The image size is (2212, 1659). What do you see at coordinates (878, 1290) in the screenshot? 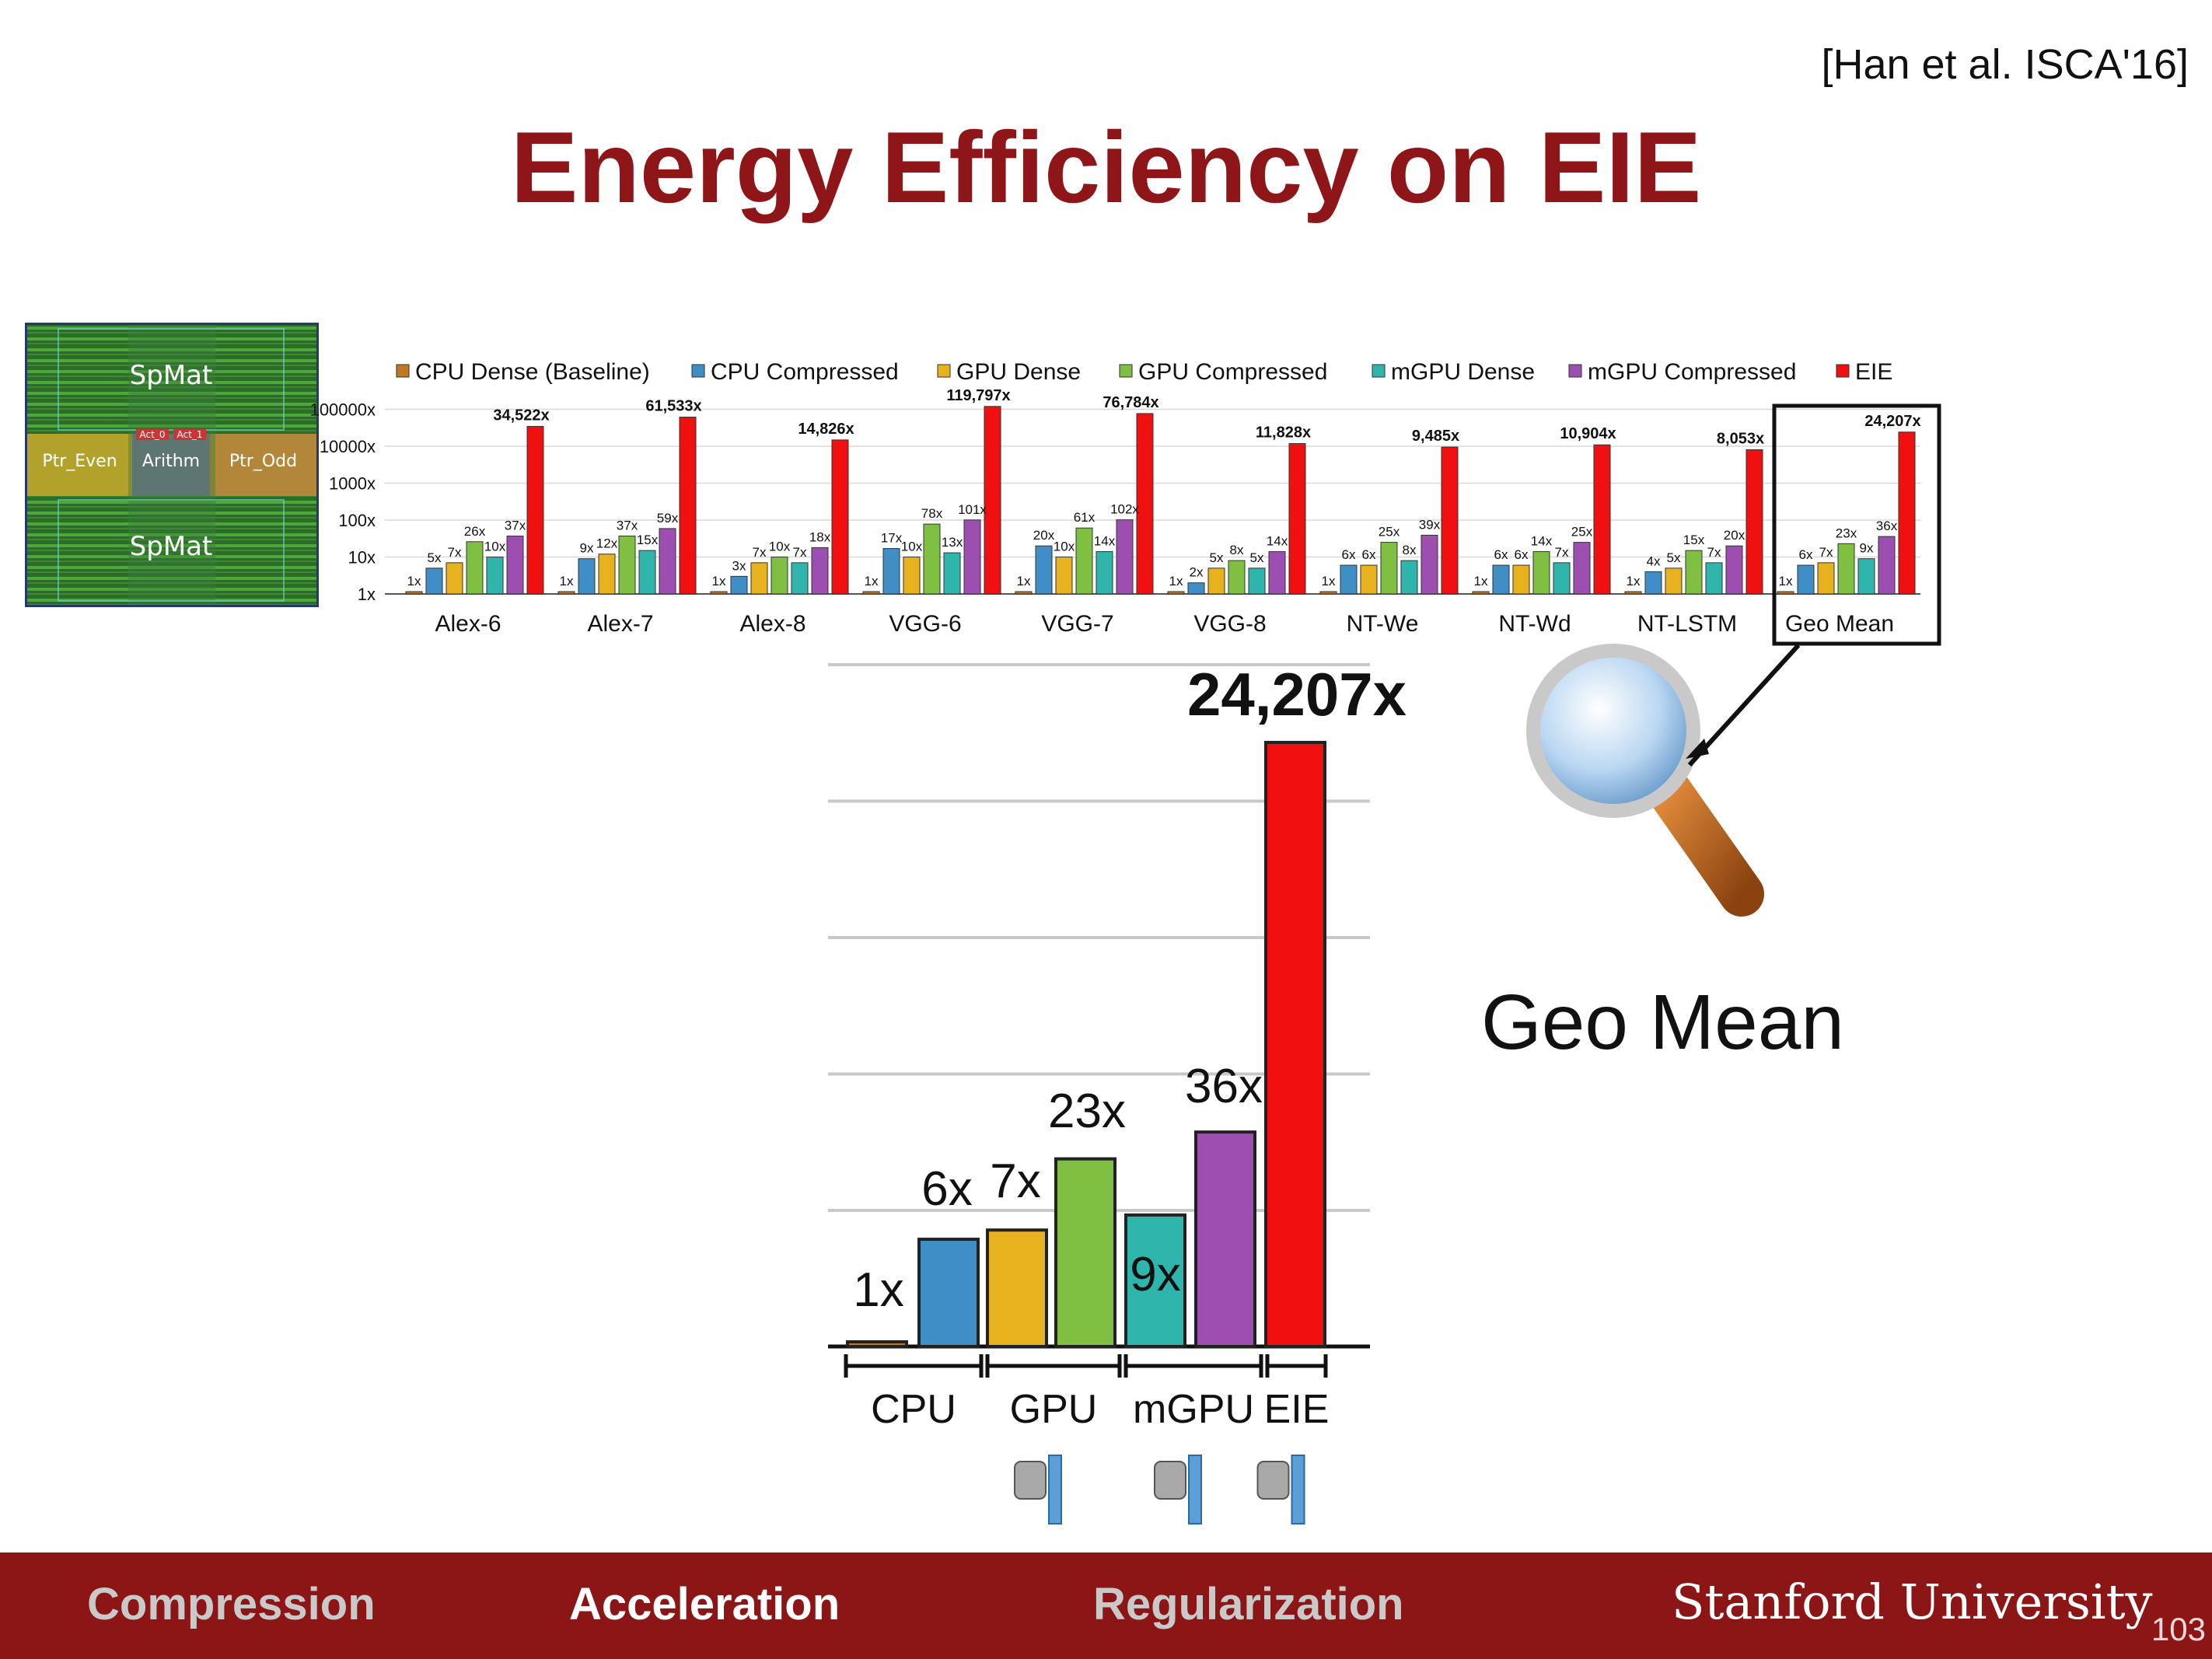
I see `geo-bar-label: 1x` at bounding box center [878, 1290].